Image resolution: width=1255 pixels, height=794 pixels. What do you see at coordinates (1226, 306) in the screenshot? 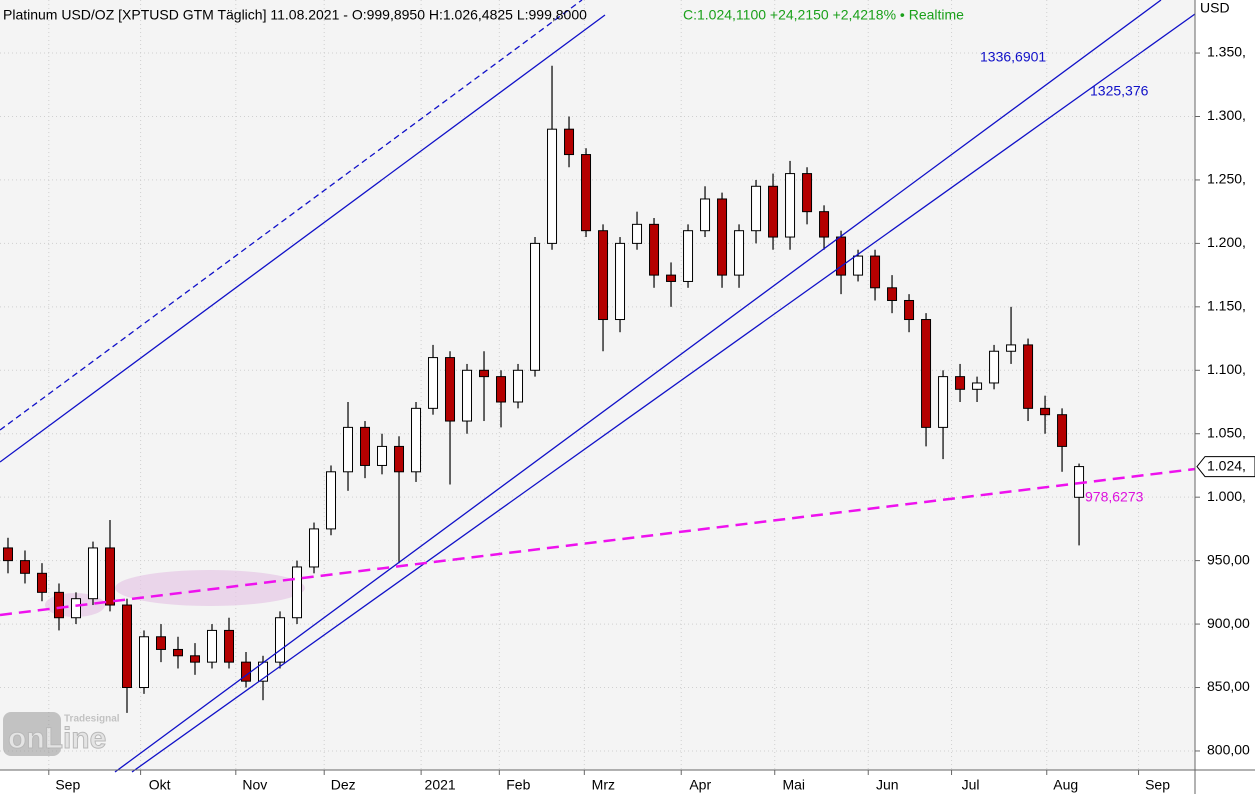
I see `y-tick-label: 1.150,` at bounding box center [1226, 306].